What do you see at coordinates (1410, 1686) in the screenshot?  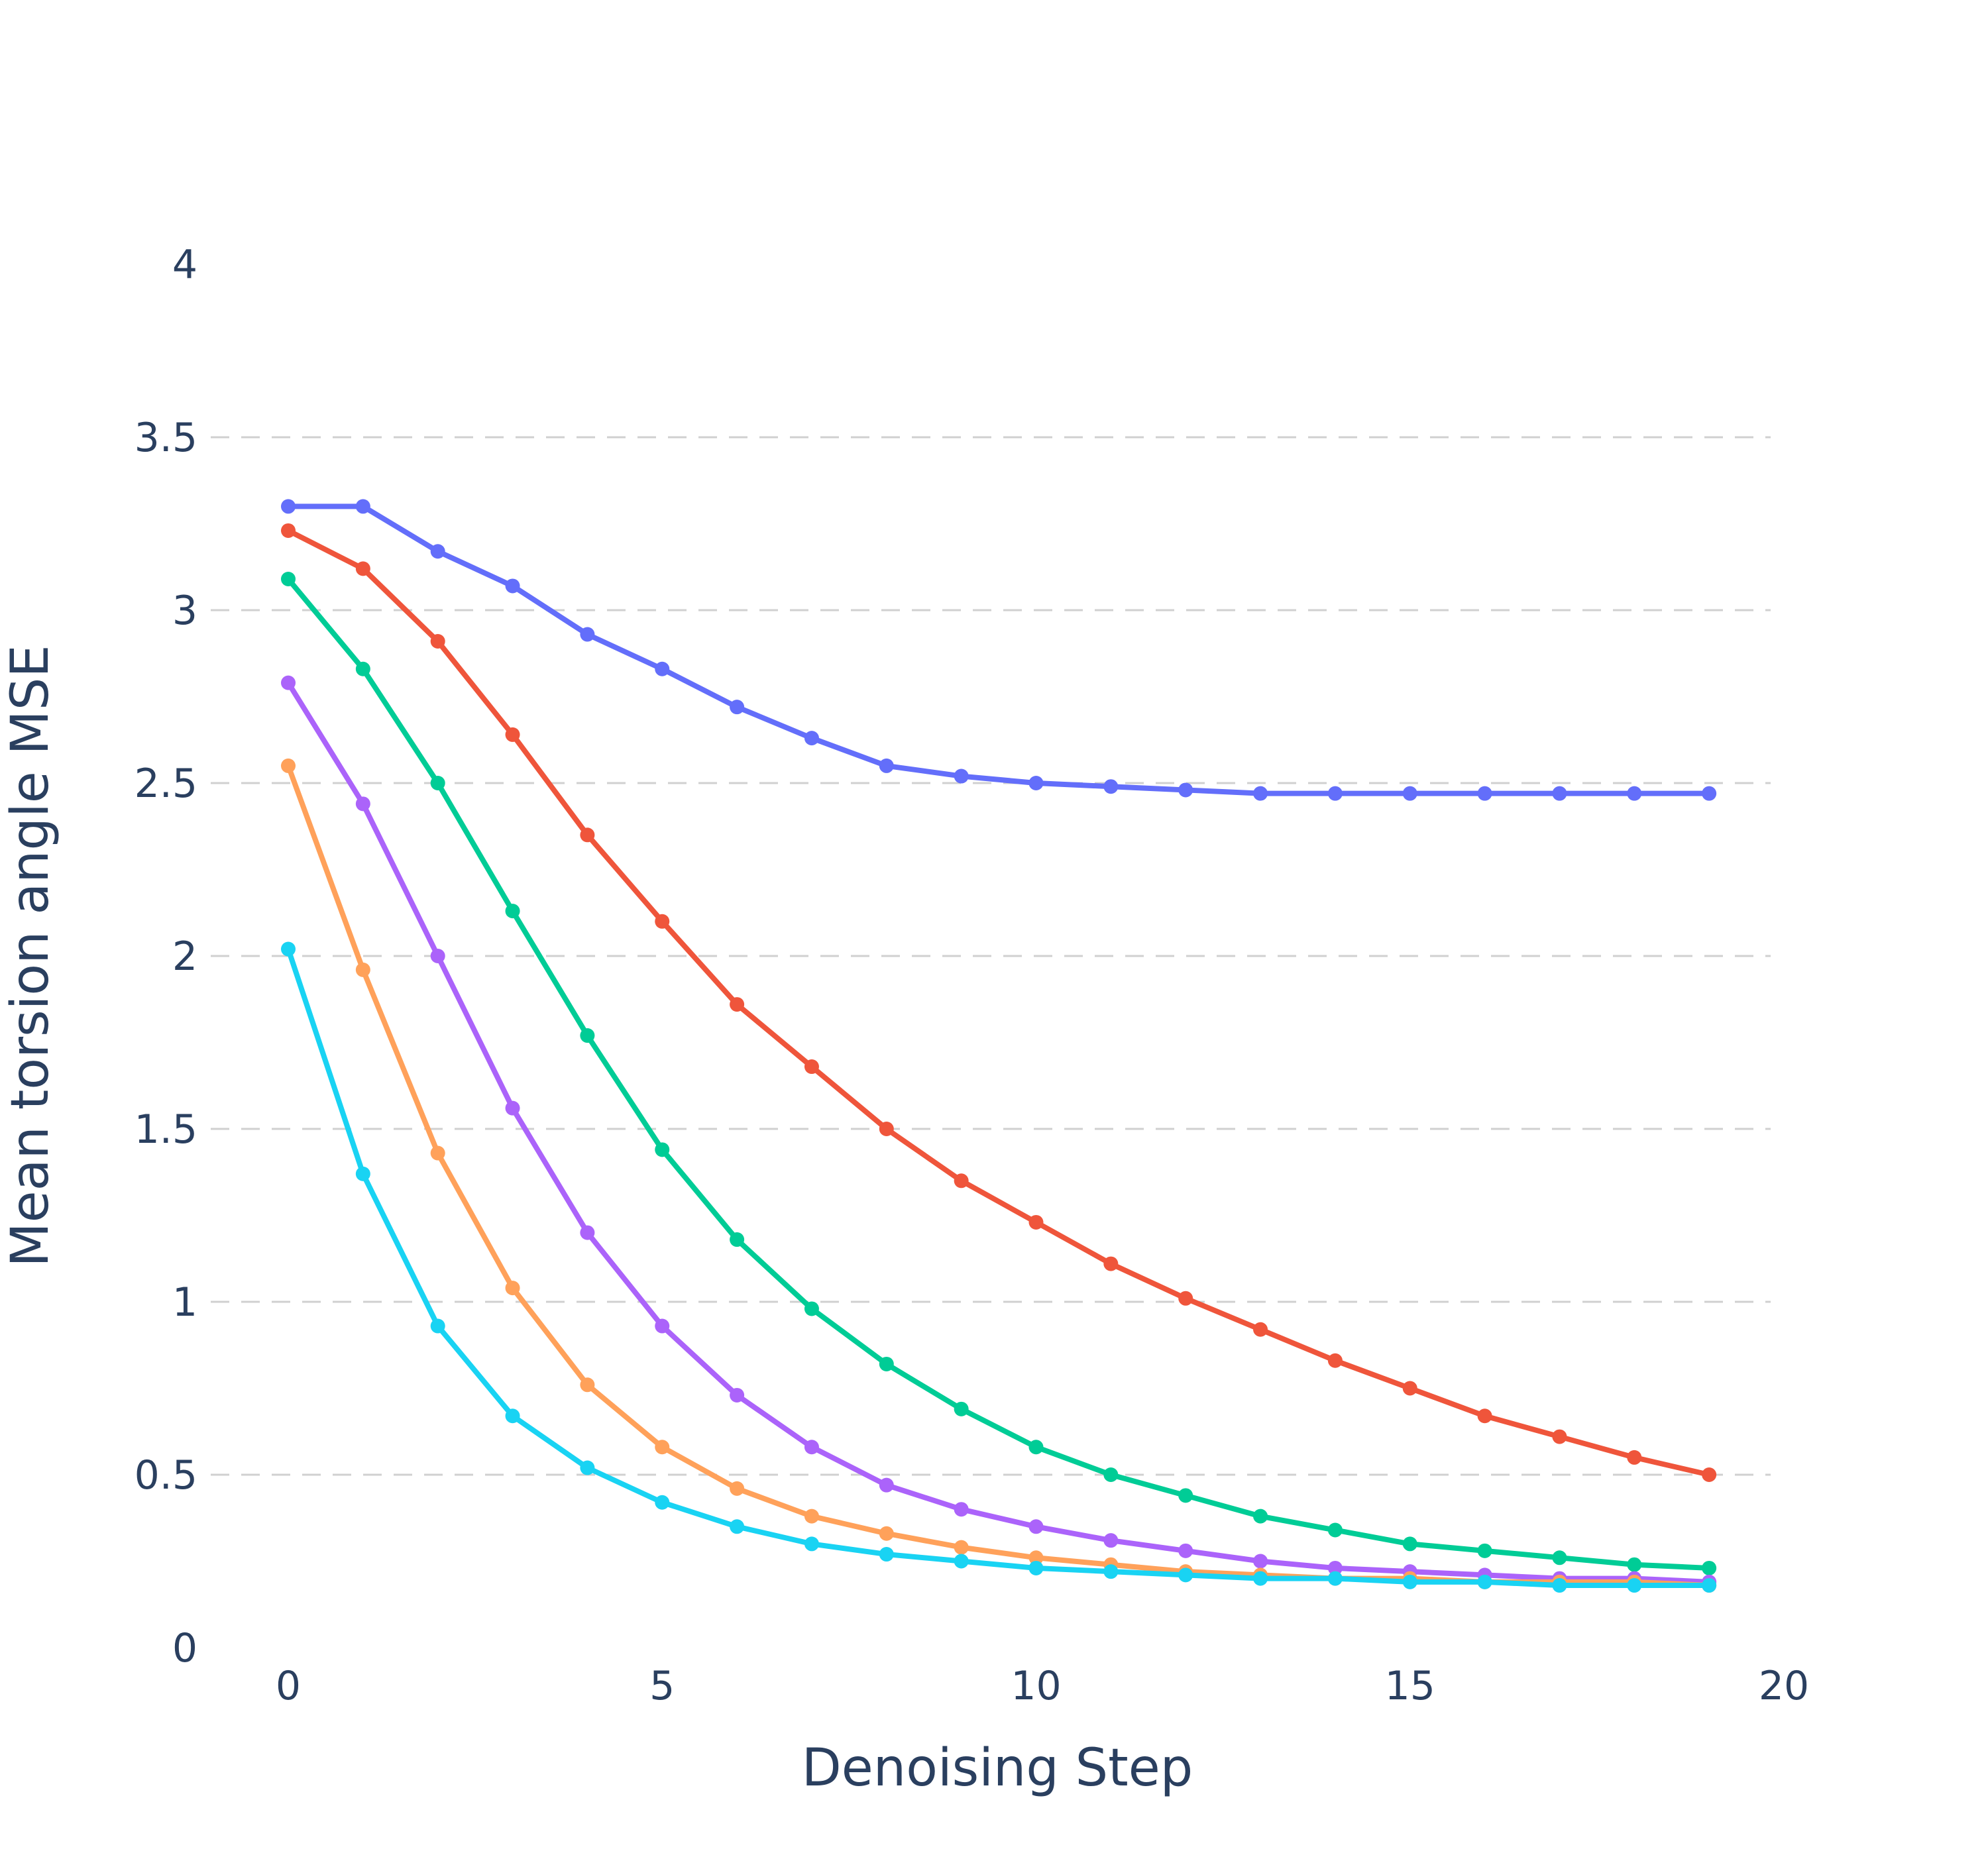 I see `x-tick-label: 15` at bounding box center [1410, 1686].